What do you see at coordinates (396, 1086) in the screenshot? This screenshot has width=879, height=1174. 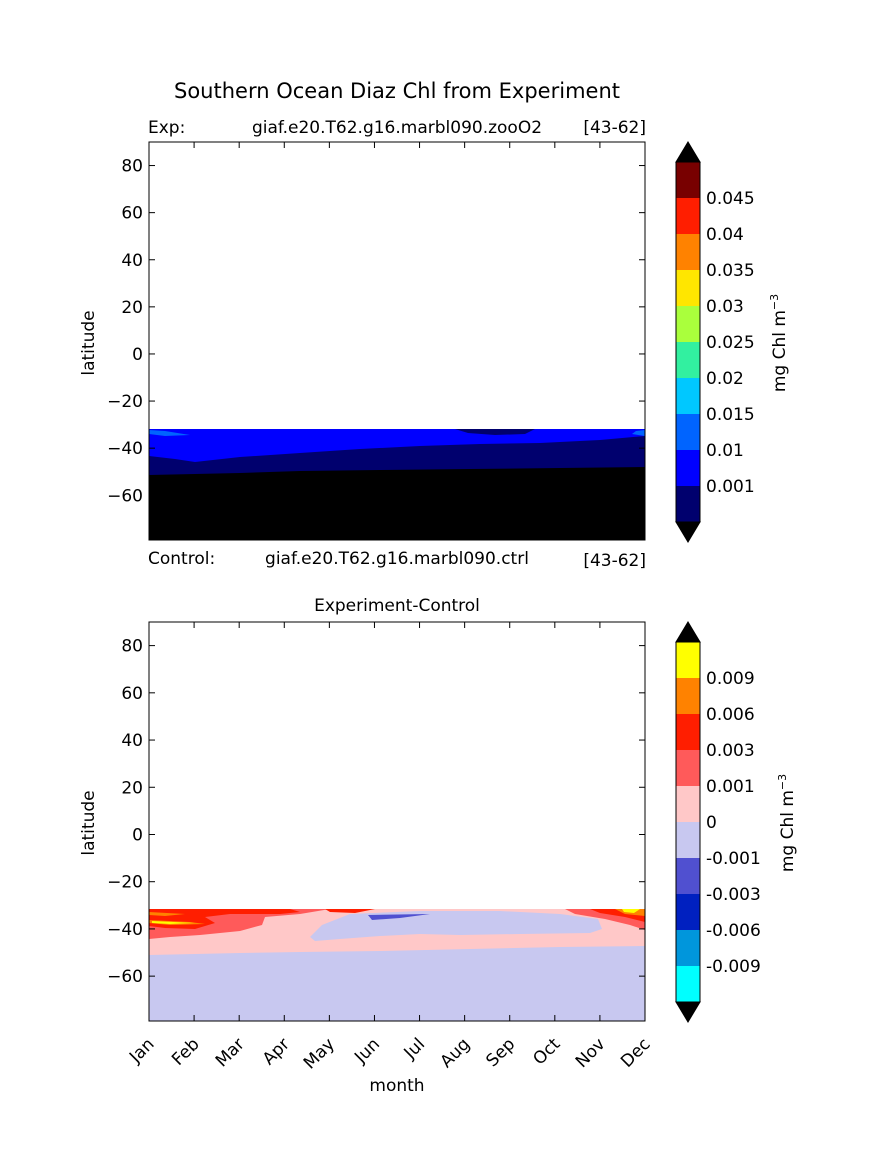 I see `bottom-xlabel: month` at bounding box center [396, 1086].